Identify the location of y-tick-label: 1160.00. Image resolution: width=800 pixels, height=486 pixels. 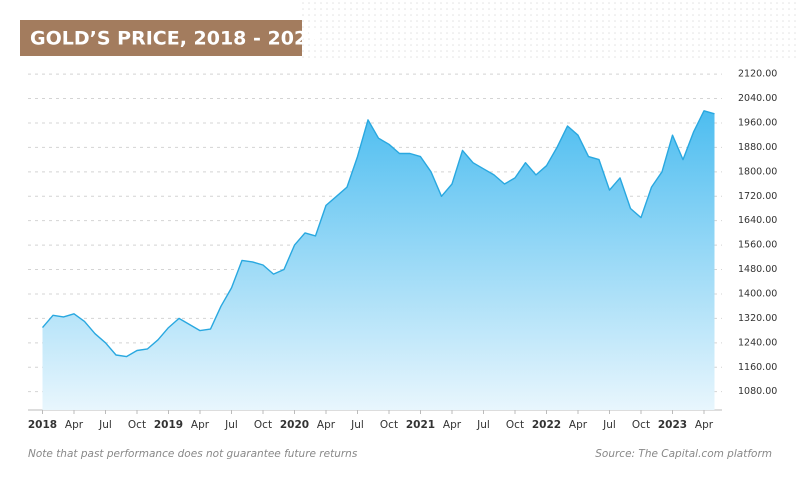
(757, 367).